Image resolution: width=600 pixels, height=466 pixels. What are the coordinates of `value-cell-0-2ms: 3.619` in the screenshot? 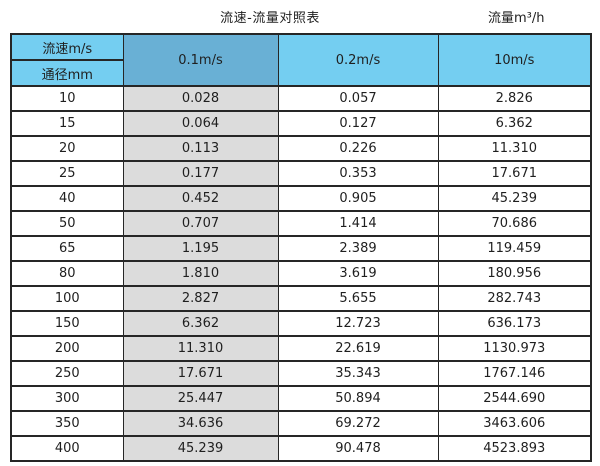 It's located at (358, 273).